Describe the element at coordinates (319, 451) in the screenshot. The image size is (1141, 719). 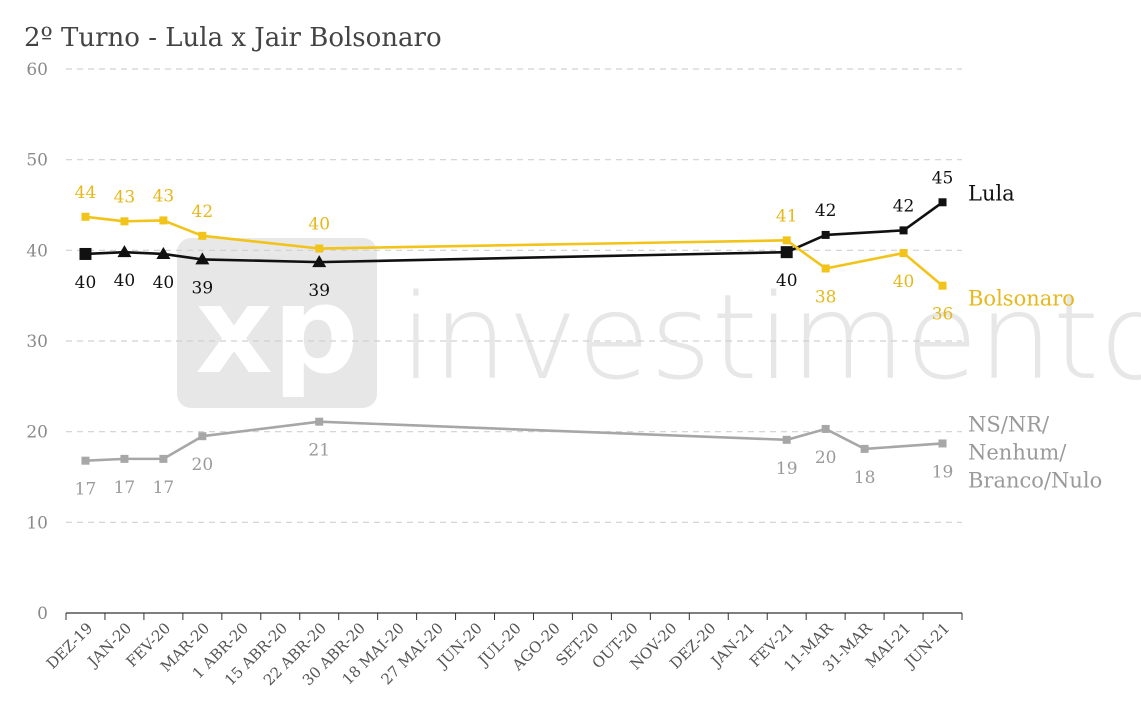
I see `data-label: 21` at that location.